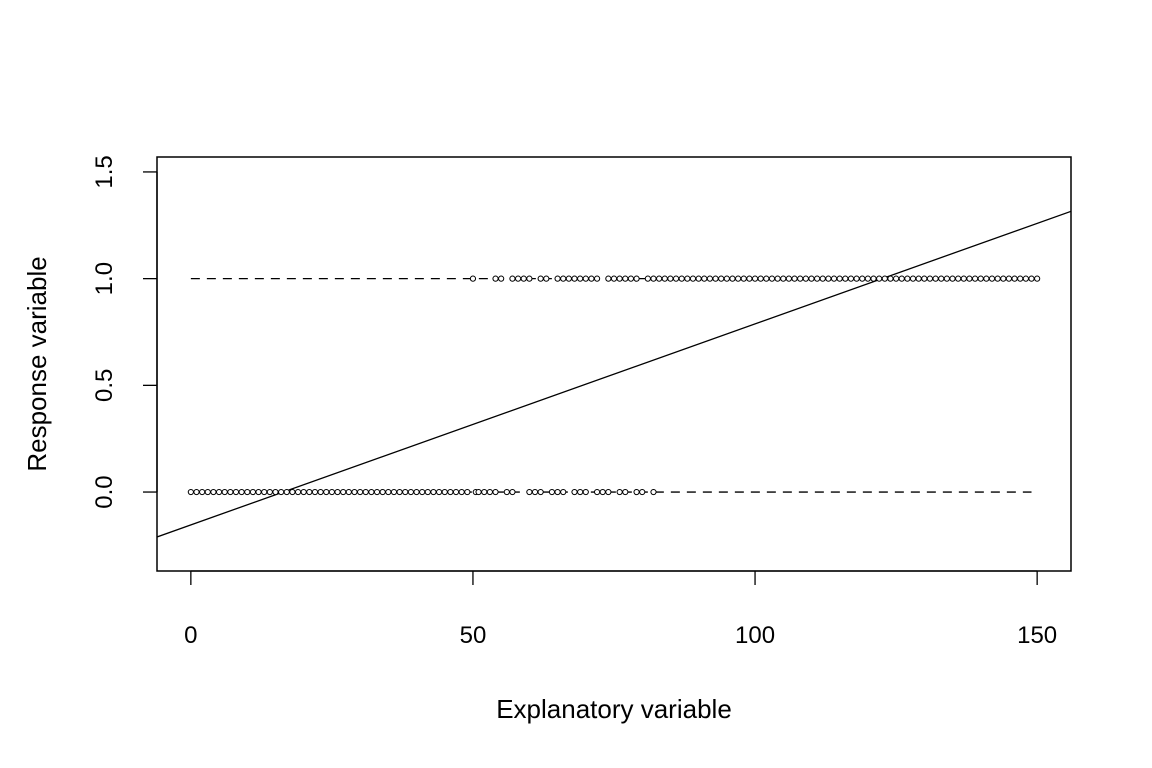  I want to click on y-axis-label: Response variable, so click(37, 363).